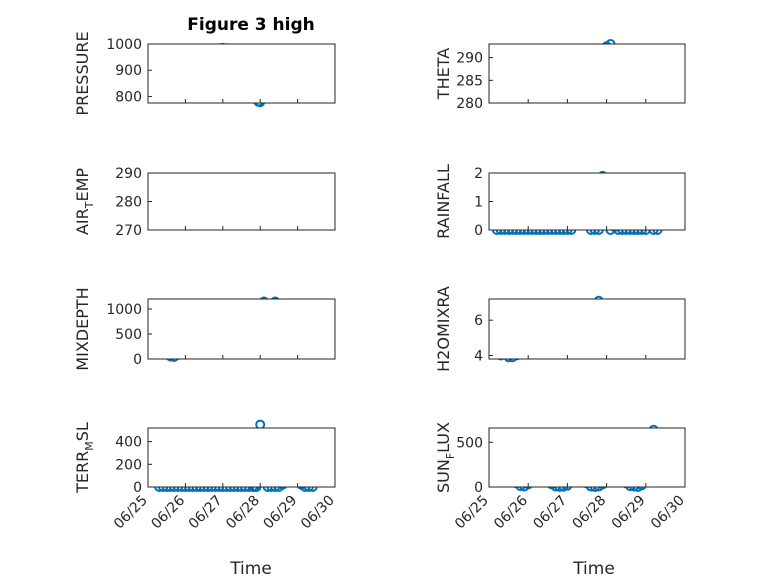 Image resolution: width=778 pixels, height=583 pixels. I want to click on y-axis-label-theta: THETA, so click(443, 74).